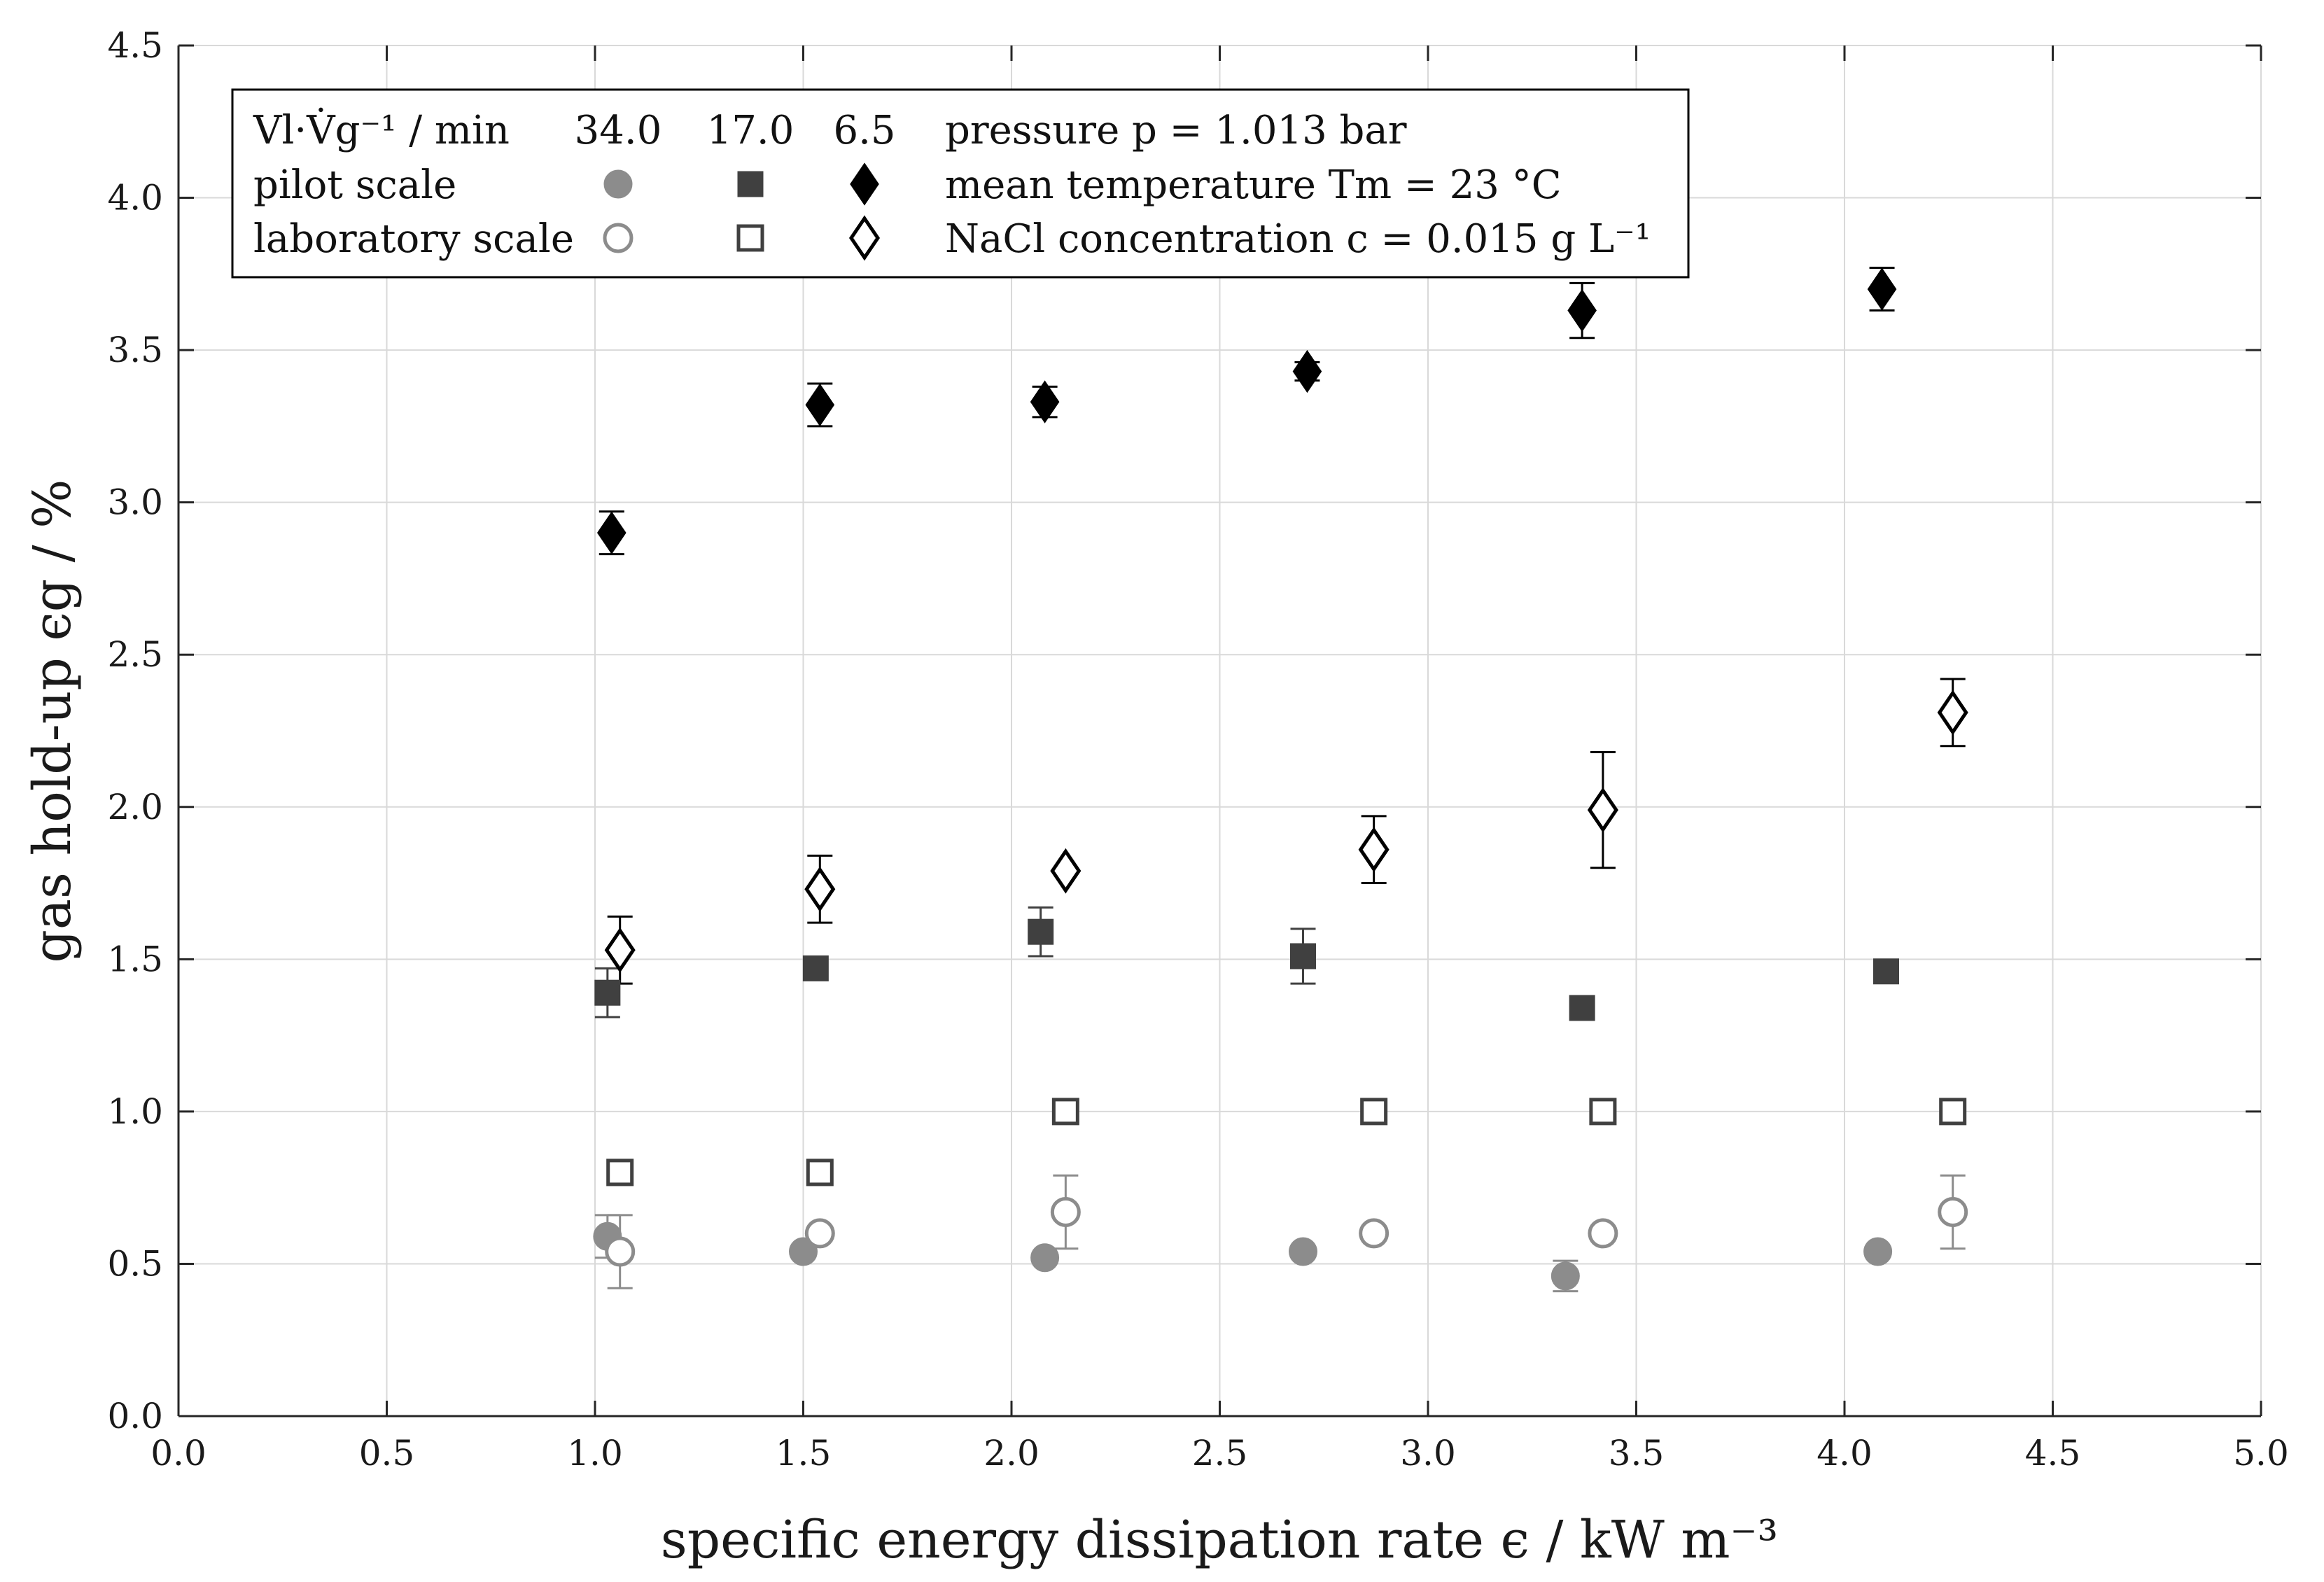  What do you see at coordinates (595, 1453) in the screenshot?
I see `x-tick-label: 1.0` at bounding box center [595, 1453].